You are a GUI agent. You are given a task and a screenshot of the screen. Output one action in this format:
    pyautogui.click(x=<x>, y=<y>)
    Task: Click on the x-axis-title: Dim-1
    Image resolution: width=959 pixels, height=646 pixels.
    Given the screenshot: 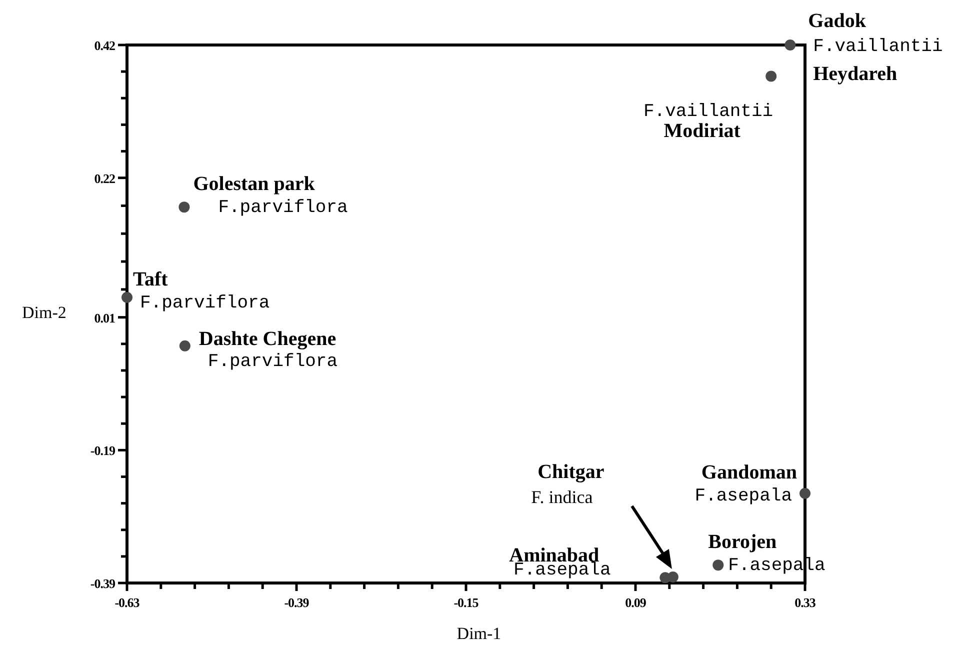 What is the action you would take?
    pyautogui.click(x=479, y=633)
    